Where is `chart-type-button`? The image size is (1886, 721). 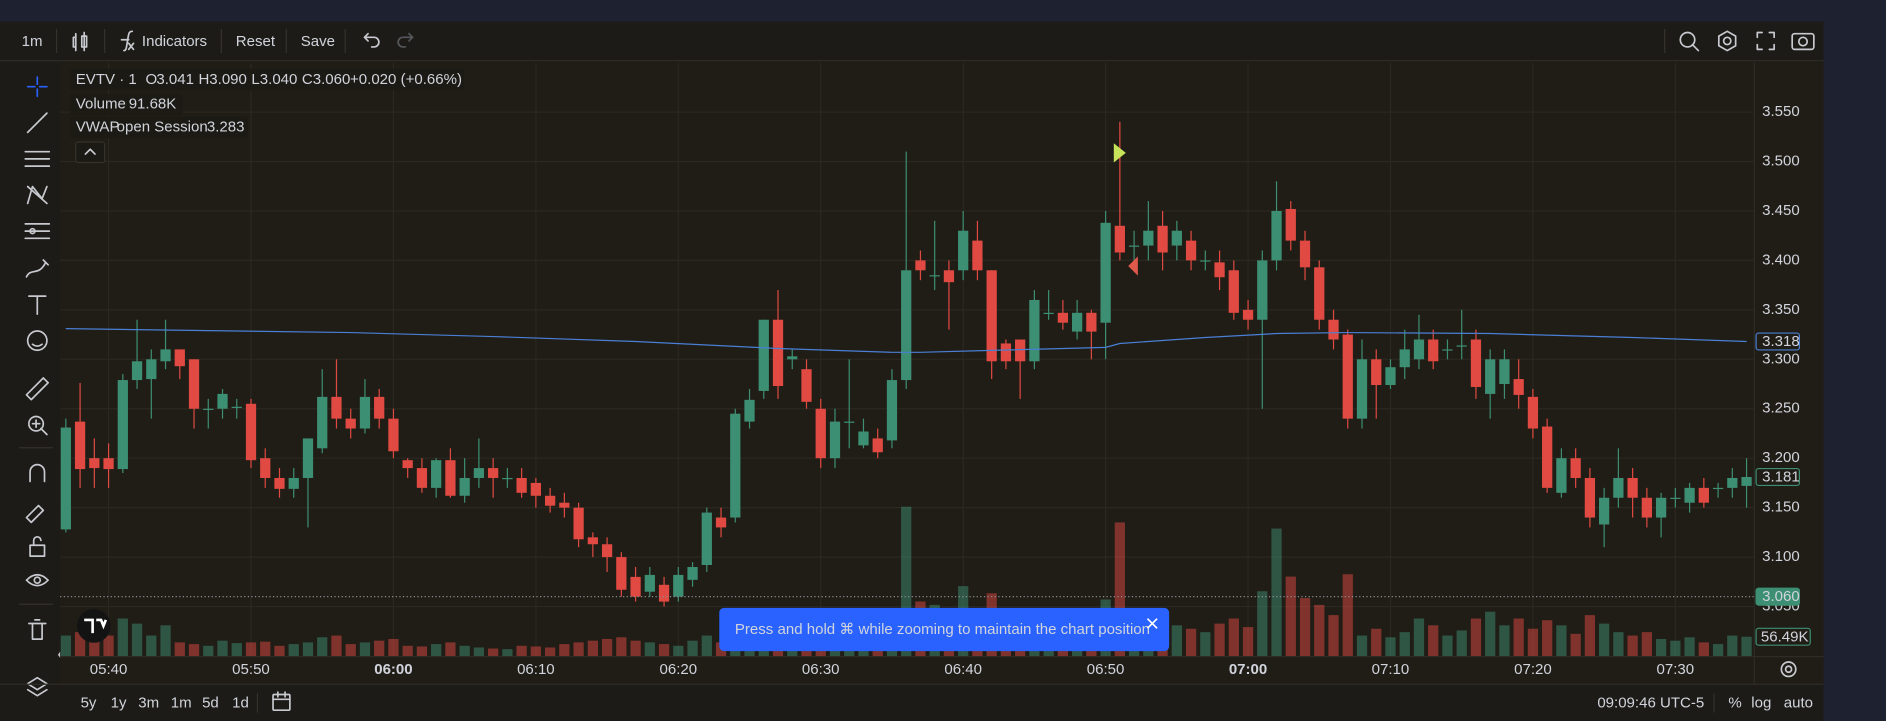 chart-type-button is located at coordinates (80, 41).